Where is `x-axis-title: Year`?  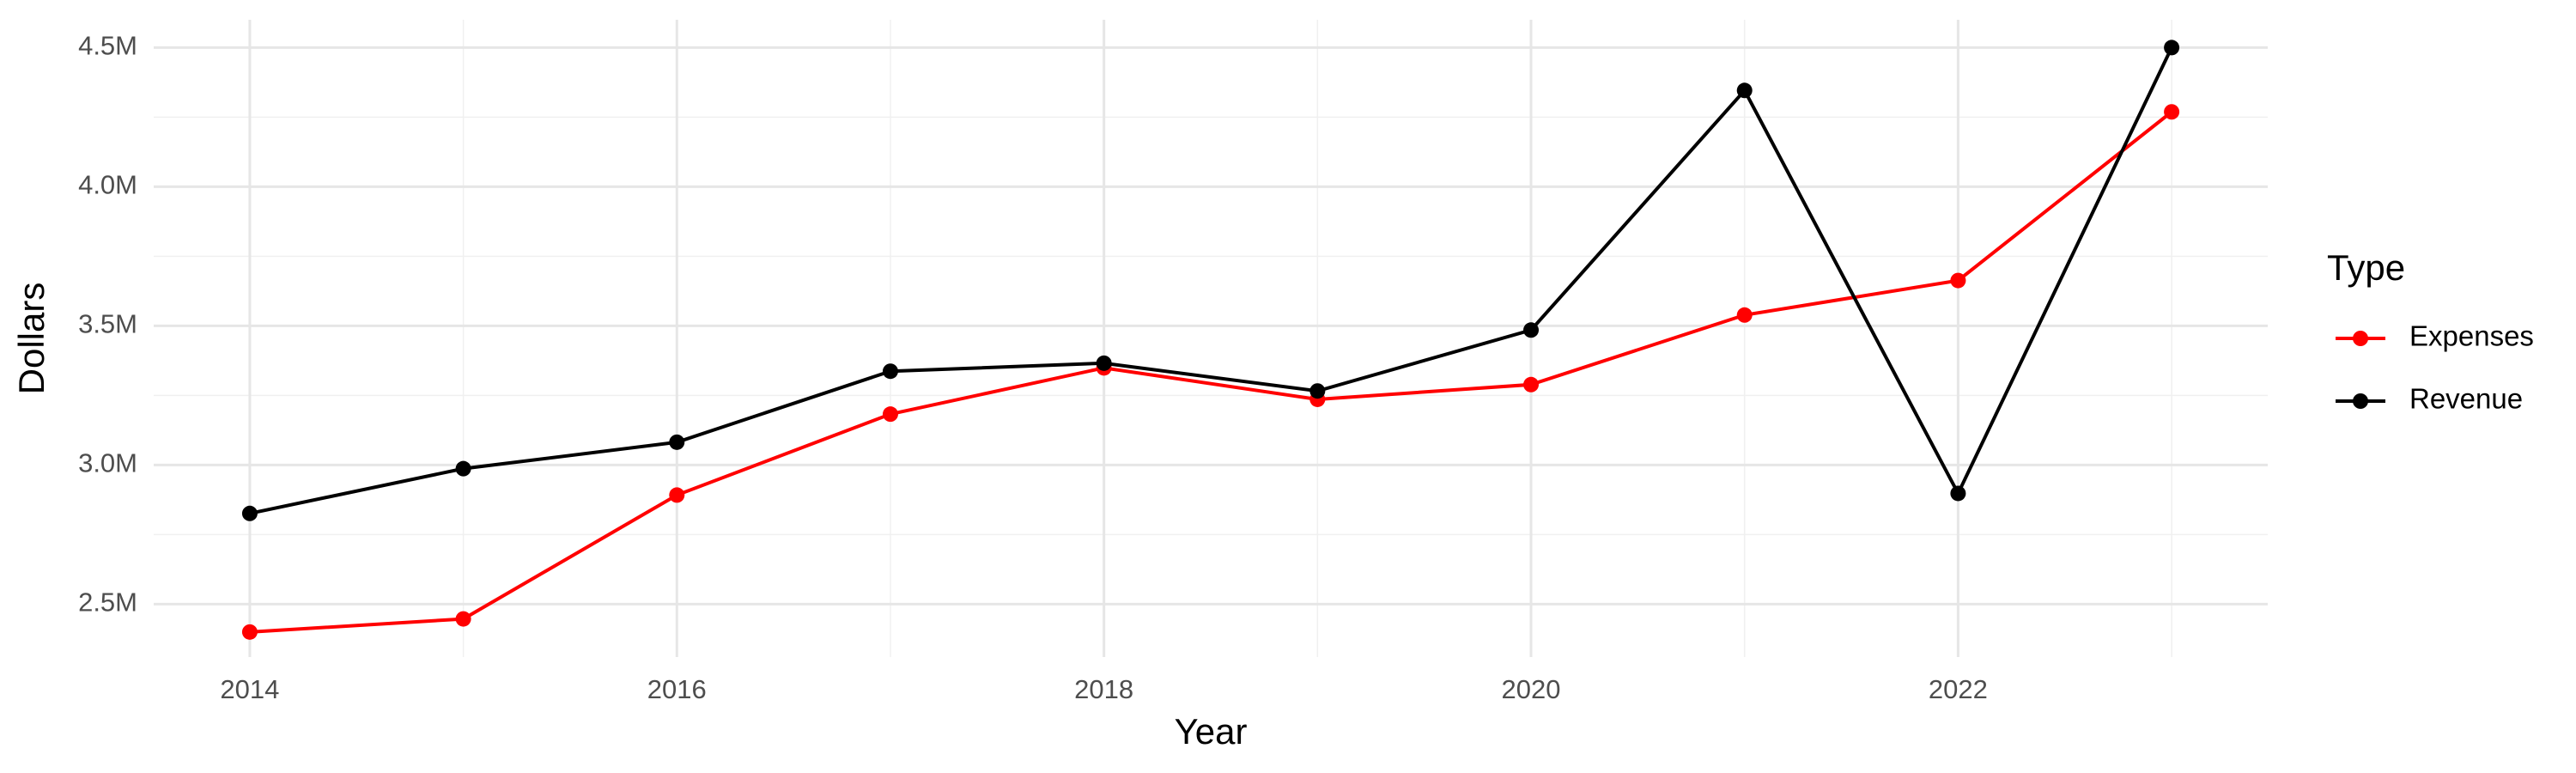 x-axis-title: Year is located at coordinates (1211, 731).